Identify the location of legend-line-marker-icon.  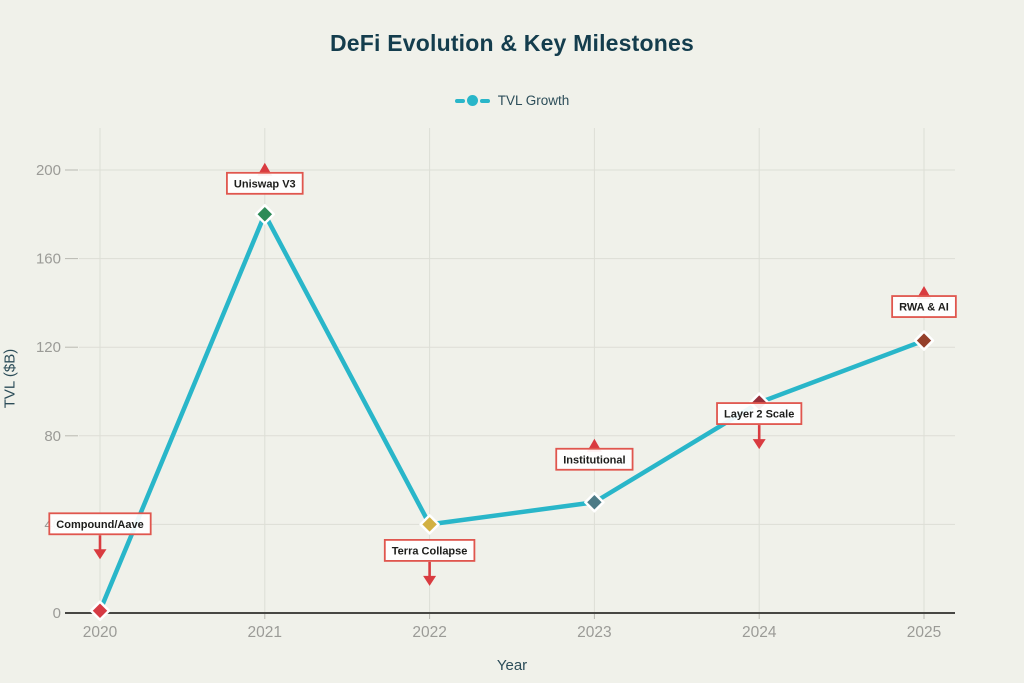
(472, 100).